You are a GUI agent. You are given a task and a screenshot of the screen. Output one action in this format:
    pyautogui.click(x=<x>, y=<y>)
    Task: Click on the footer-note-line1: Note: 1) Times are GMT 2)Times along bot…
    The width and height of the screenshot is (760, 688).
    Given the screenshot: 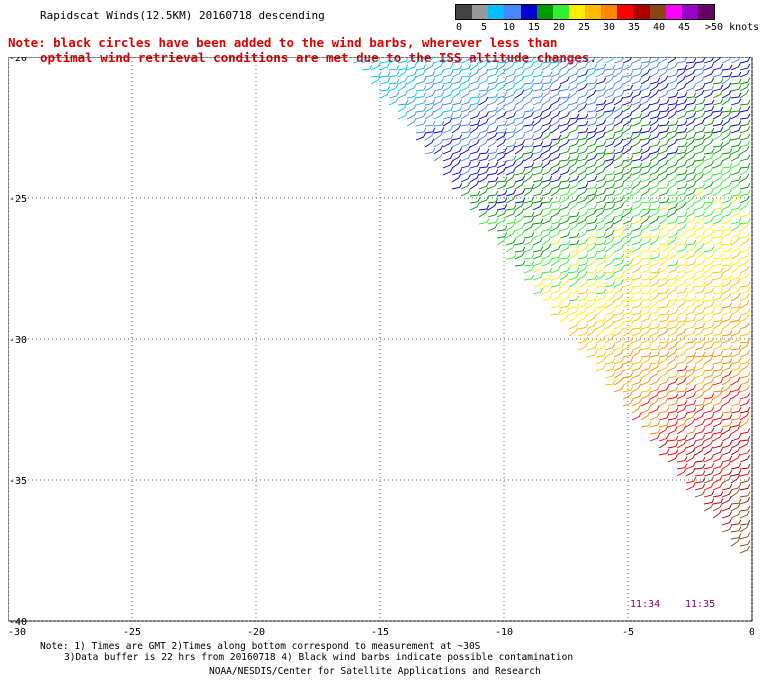 What is the action you would take?
    pyautogui.click(x=260, y=646)
    